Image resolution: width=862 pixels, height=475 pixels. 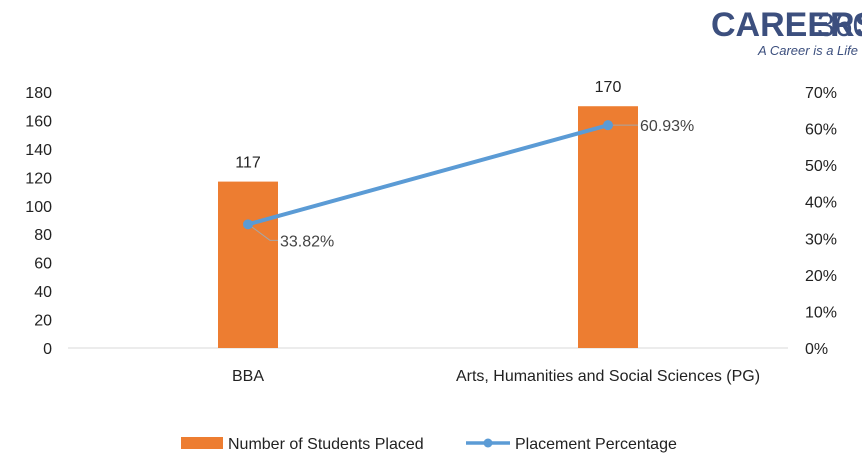 What do you see at coordinates (326, 444) in the screenshot?
I see `legend-label-bars: Number of Students Placed` at bounding box center [326, 444].